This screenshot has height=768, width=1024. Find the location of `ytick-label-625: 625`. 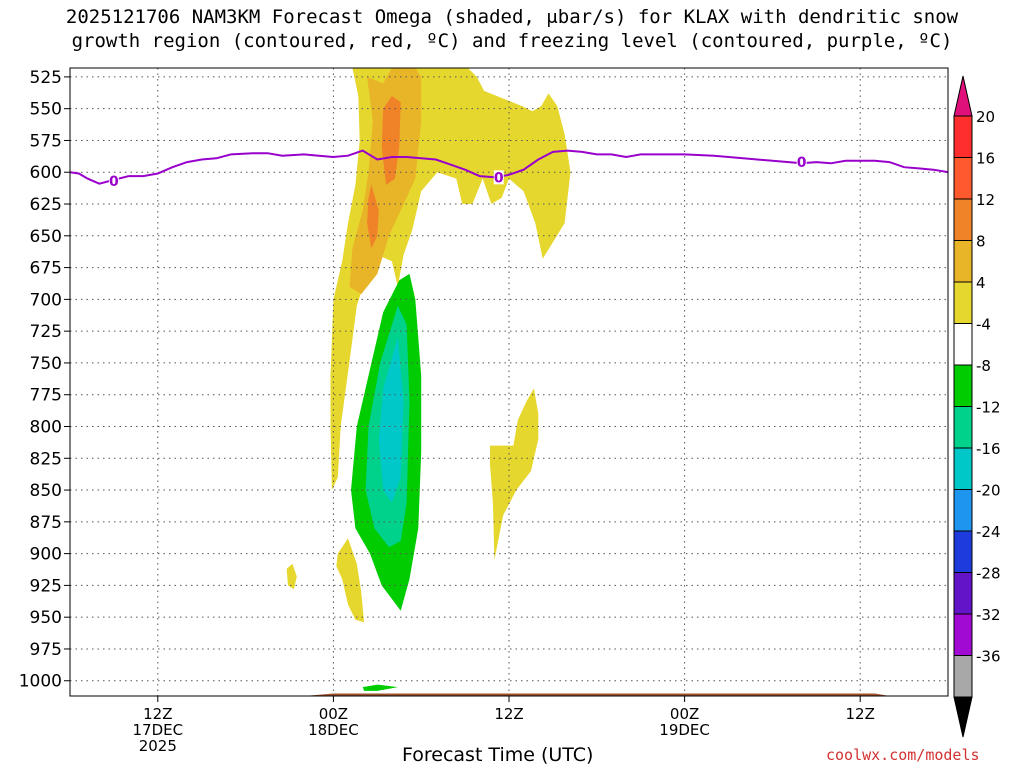

ytick-label-625: 625 is located at coordinates (46, 205).